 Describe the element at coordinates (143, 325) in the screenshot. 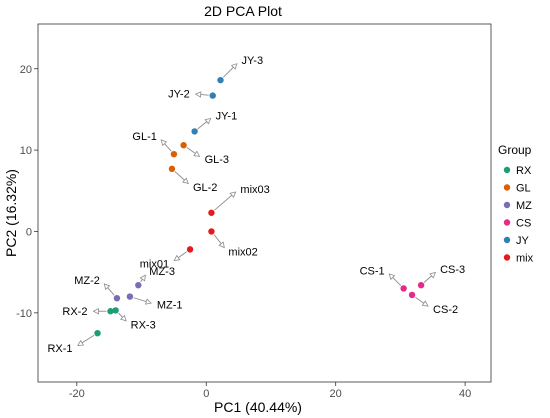

I see `point-label: RX-3` at that location.